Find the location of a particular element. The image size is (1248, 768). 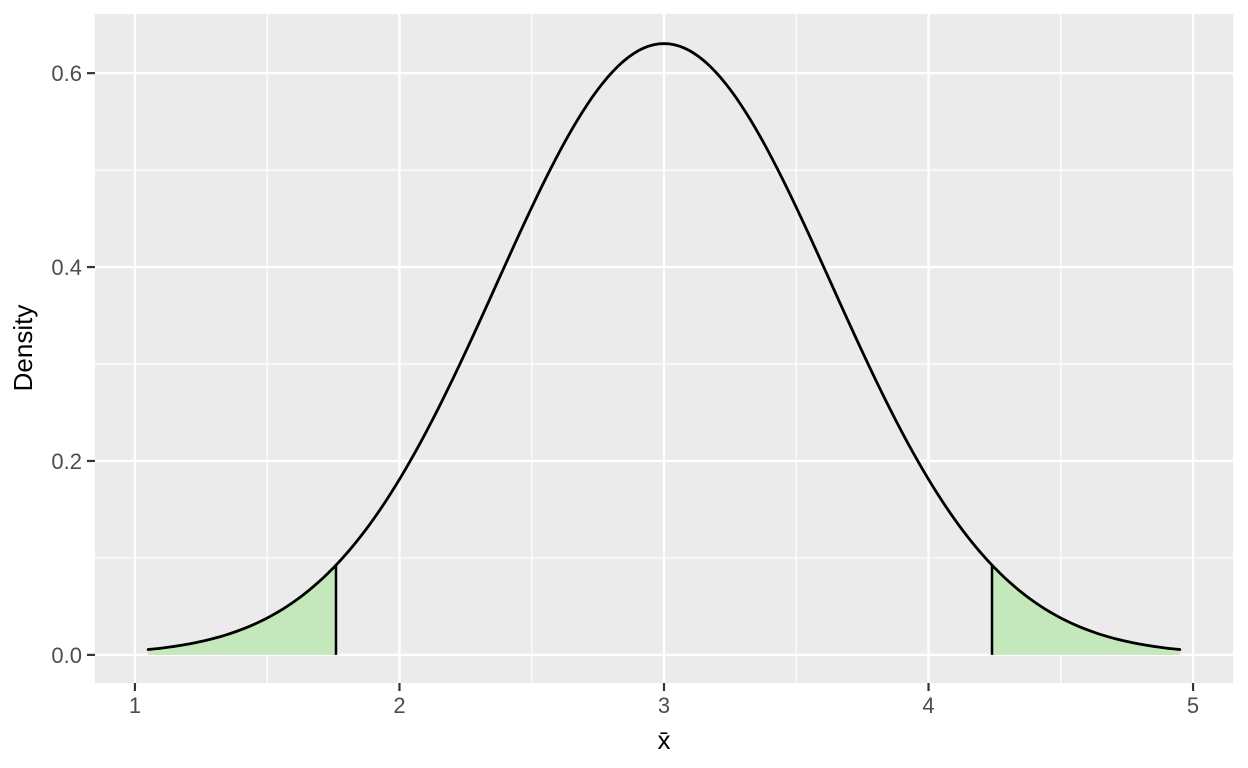

x-tick-label: 5 is located at coordinates (1193, 705).